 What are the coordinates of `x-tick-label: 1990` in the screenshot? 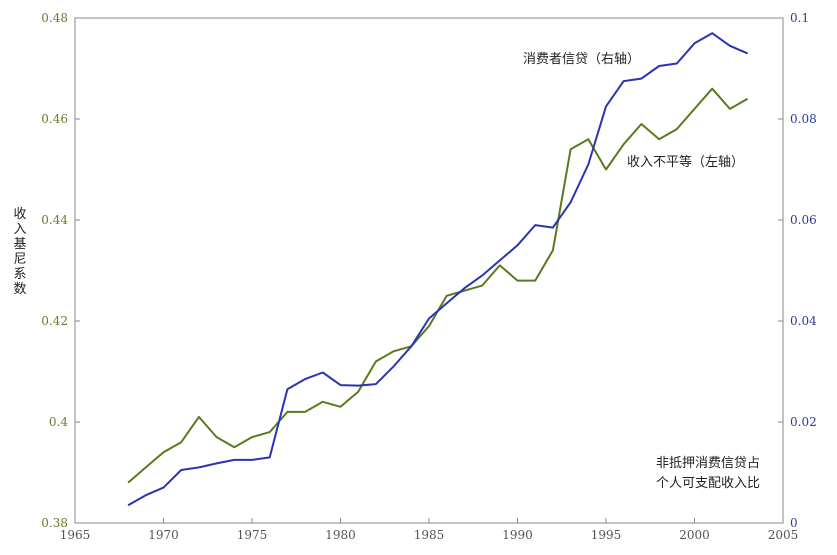 It's located at (517, 535).